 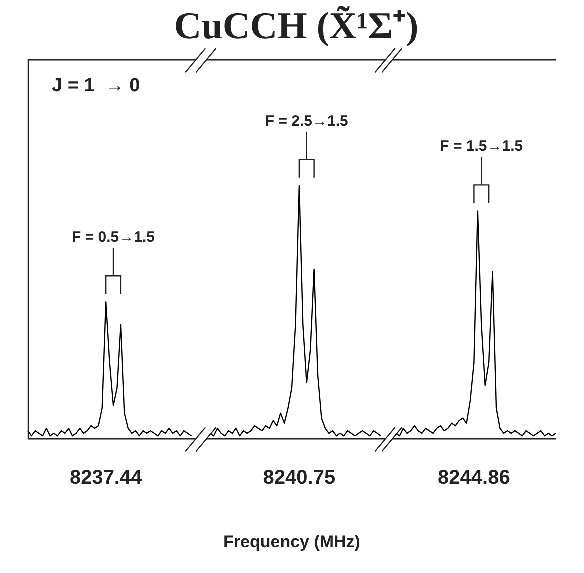 What do you see at coordinates (296, 27) in the screenshot?
I see `chart-title: CuCCH (X̃¹Σ⁺)` at bounding box center [296, 27].